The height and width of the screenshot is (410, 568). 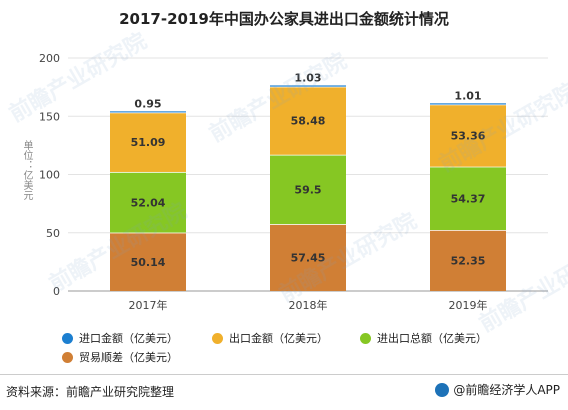 I want to click on data-label: 54.37, so click(x=468, y=198).